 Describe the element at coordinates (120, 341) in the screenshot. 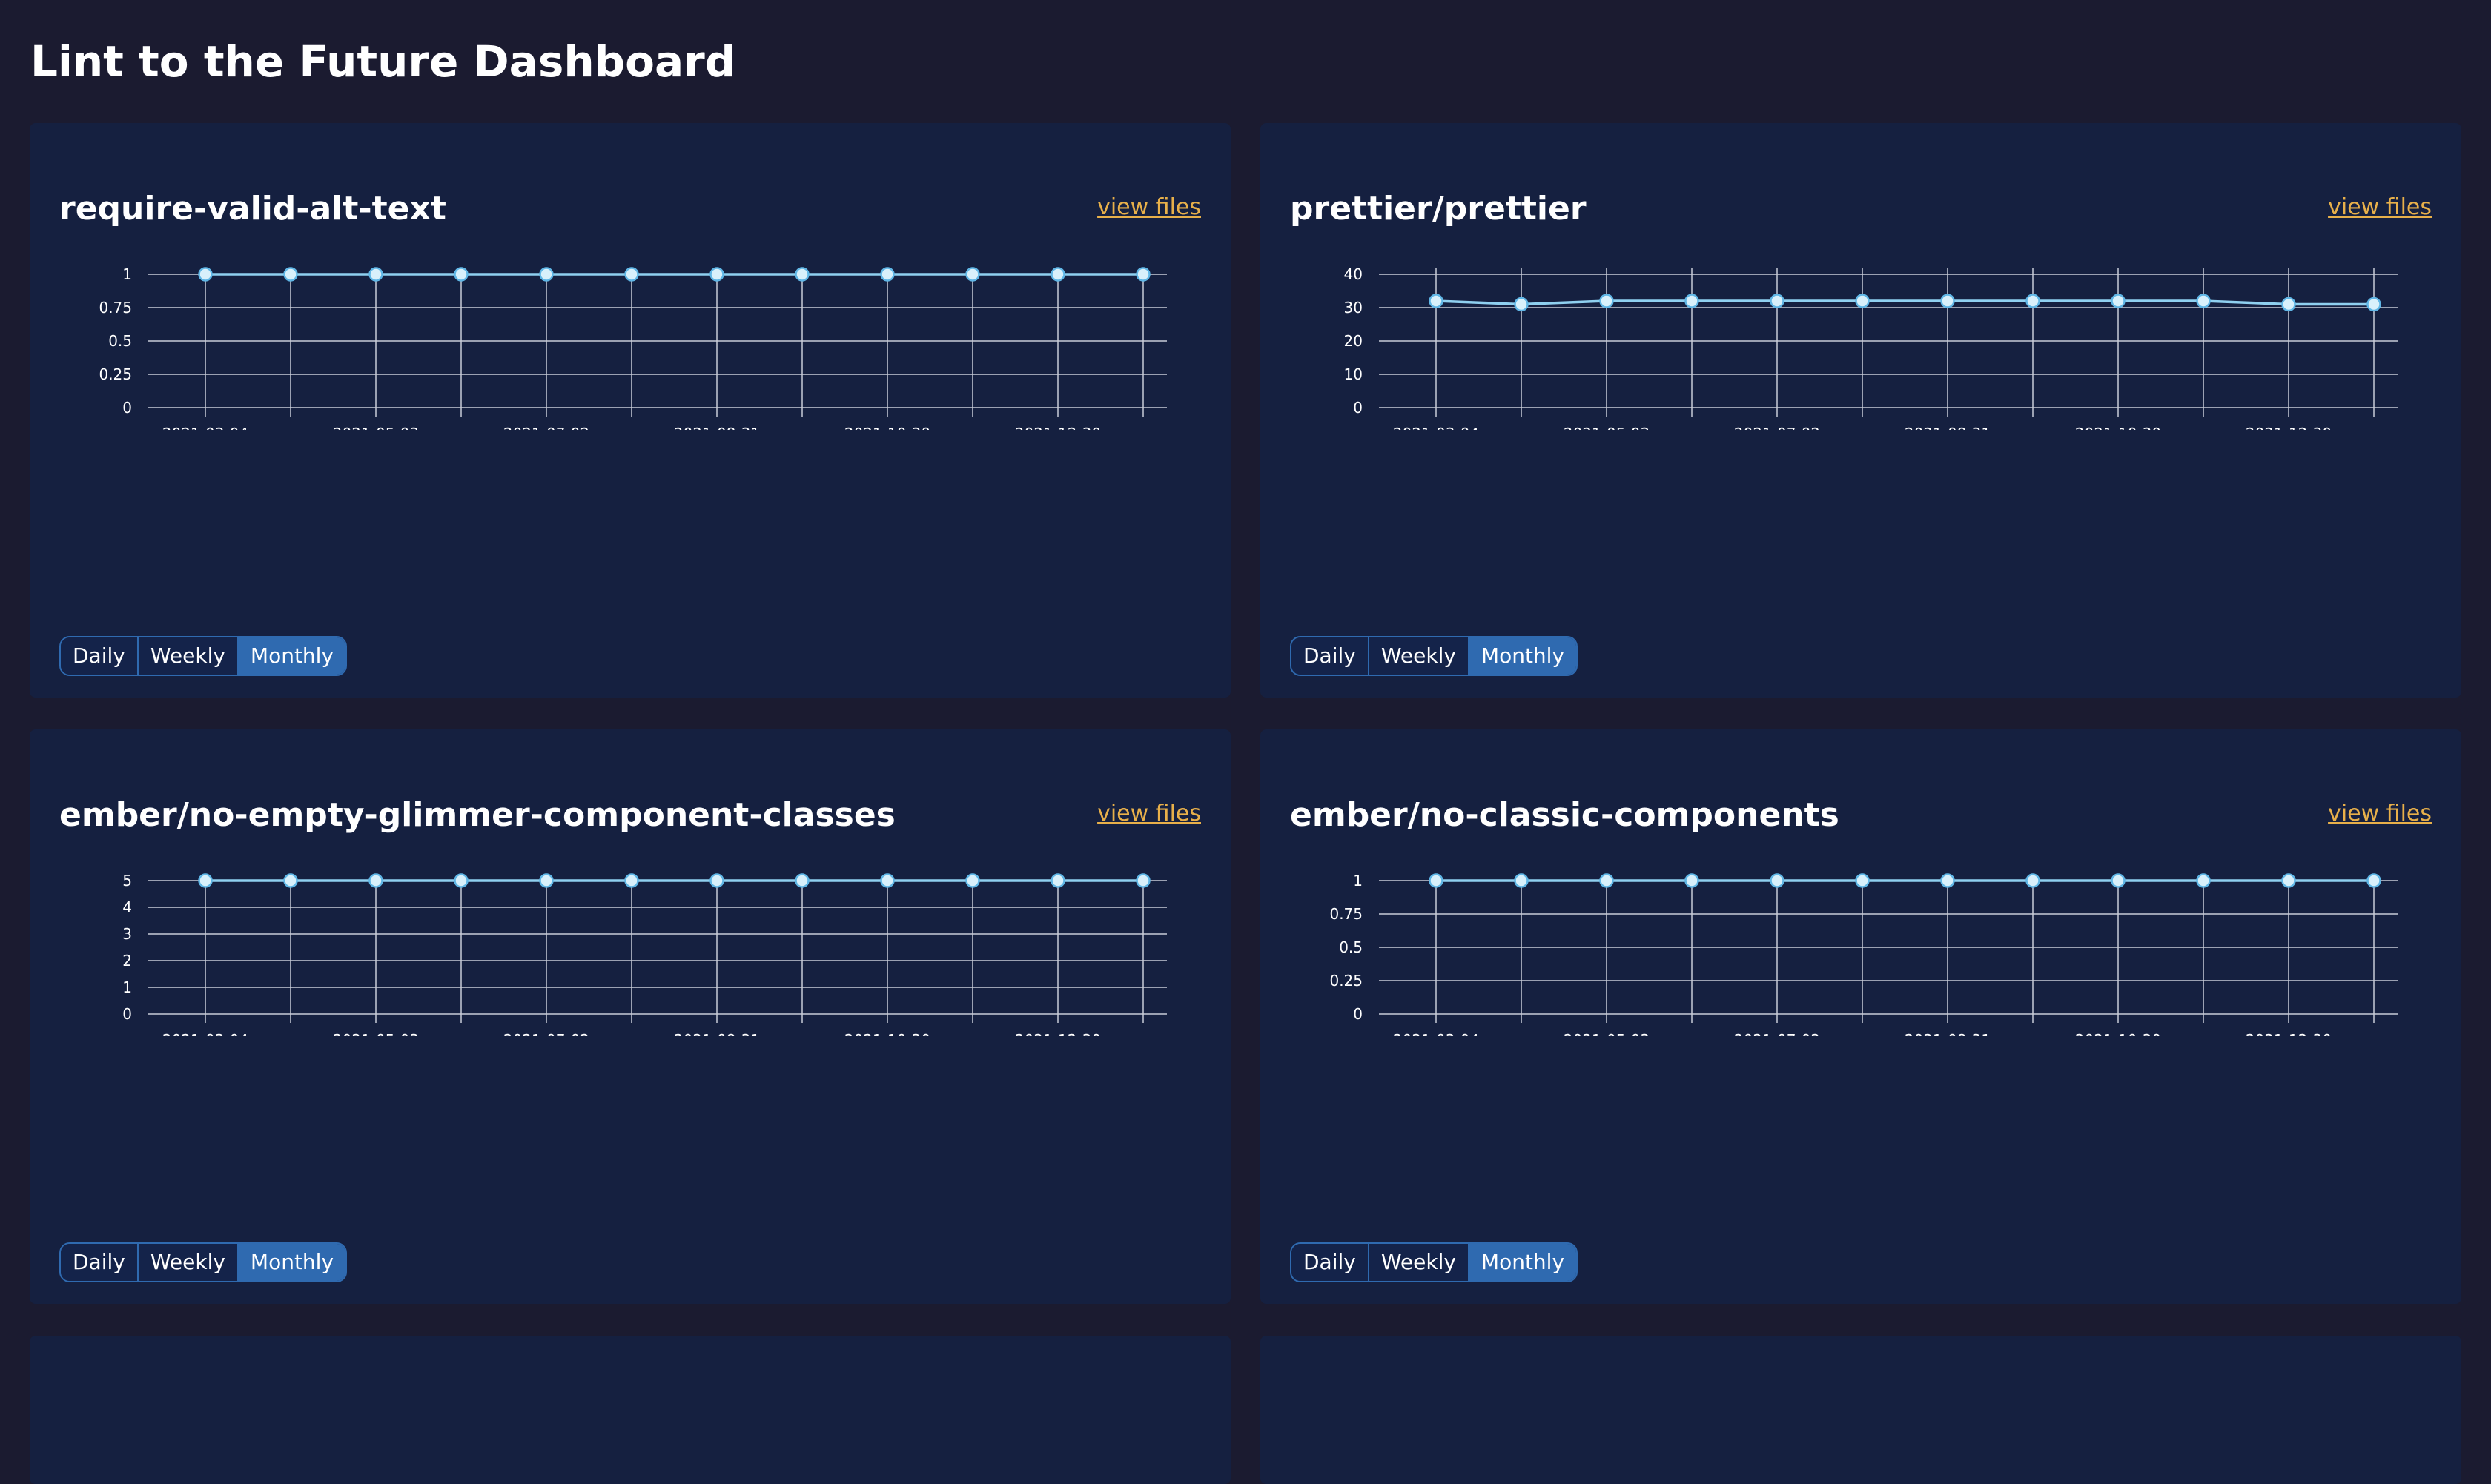

I see `y-tick-label: 0.5` at that location.